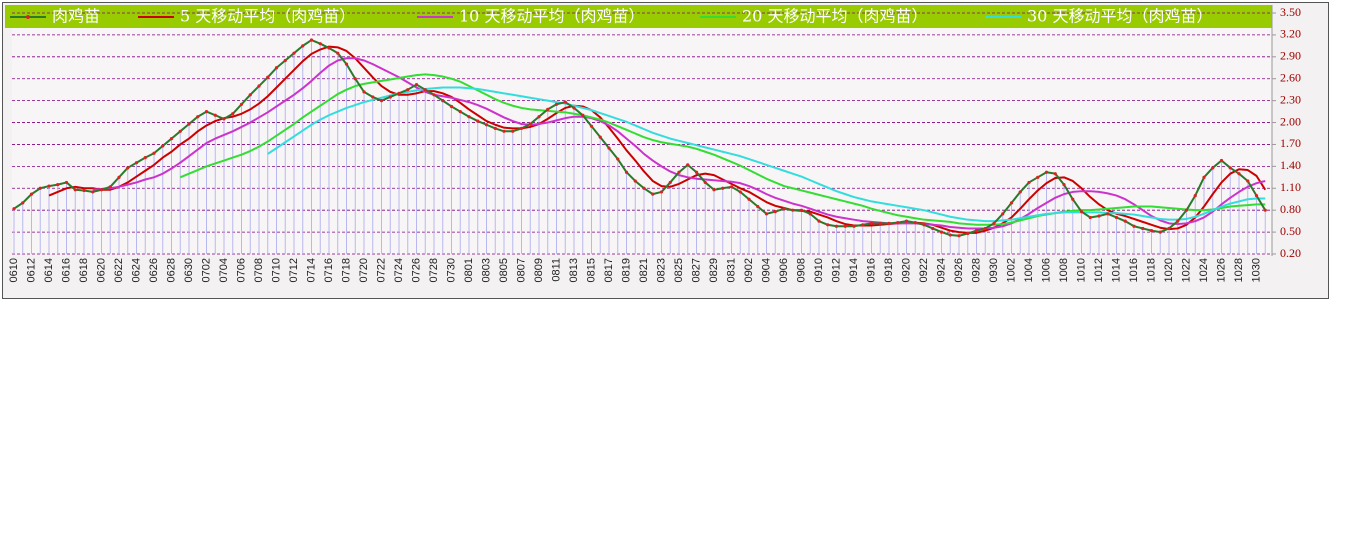  Describe the element at coordinates (1081, 270) in the screenshot. I see `x-tick-label: 1010` at that location.